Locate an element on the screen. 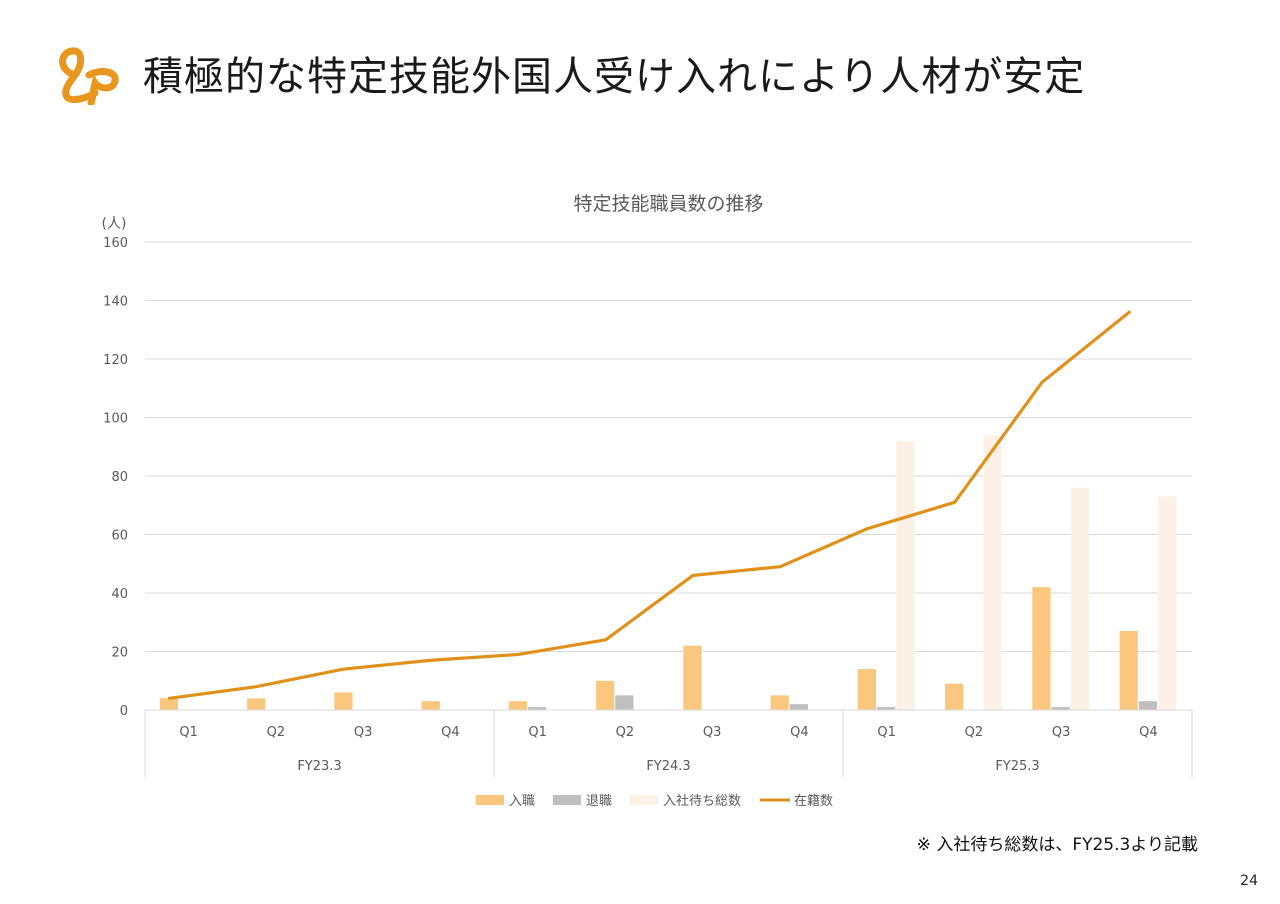 This screenshot has height=904, width=1280. company-logo is located at coordinates (89, 76).